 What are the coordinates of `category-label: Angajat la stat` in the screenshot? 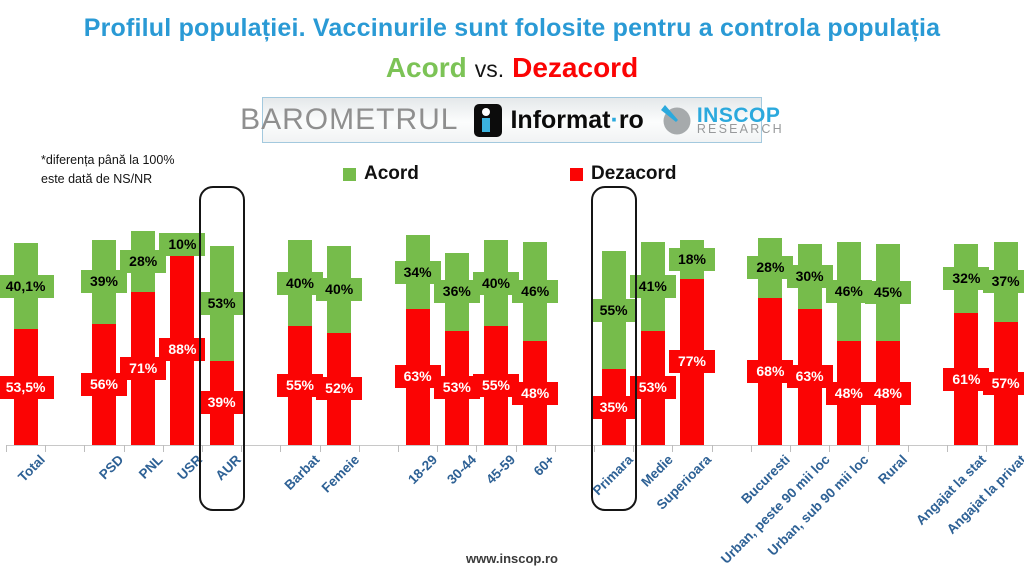 It's located at (951, 490).